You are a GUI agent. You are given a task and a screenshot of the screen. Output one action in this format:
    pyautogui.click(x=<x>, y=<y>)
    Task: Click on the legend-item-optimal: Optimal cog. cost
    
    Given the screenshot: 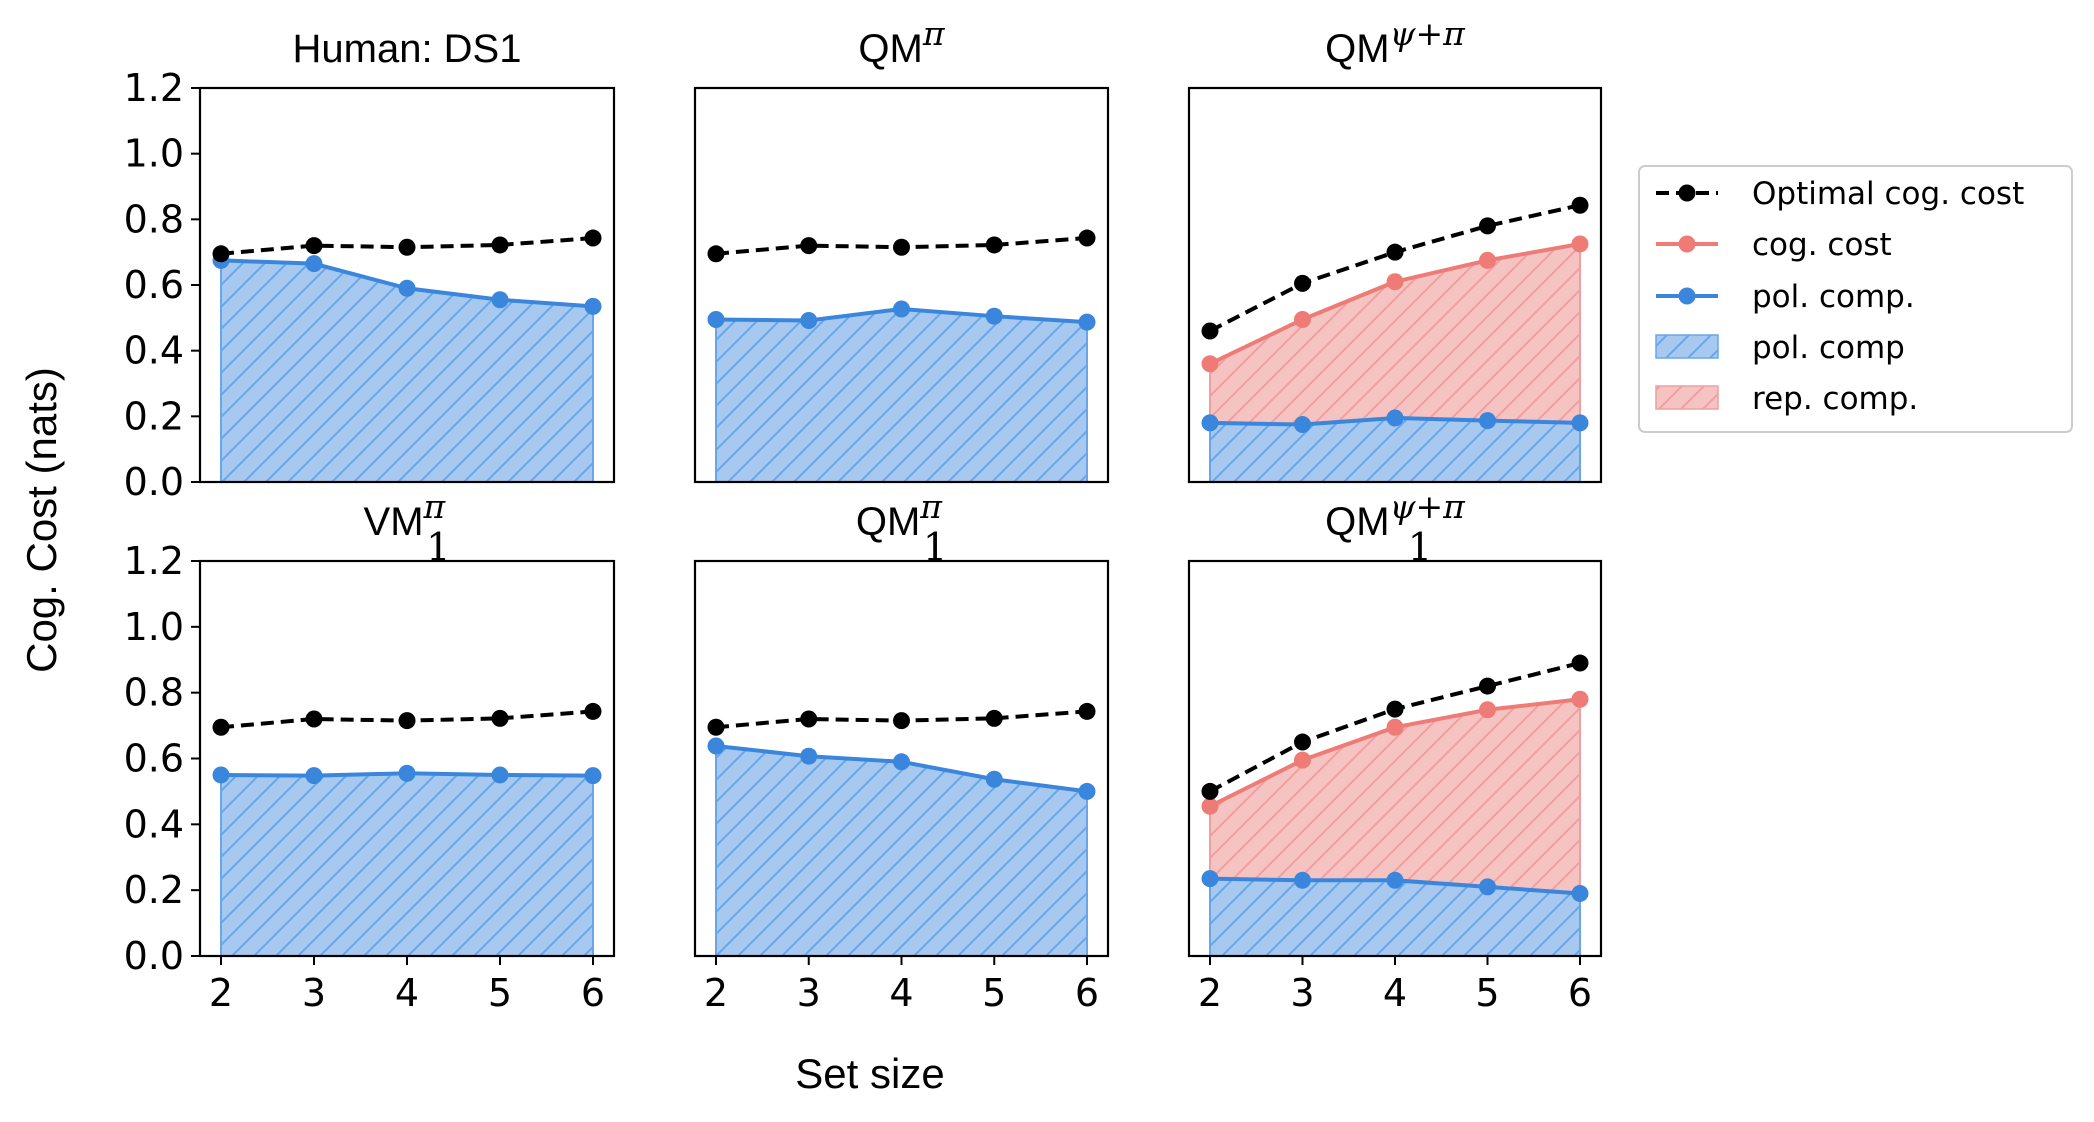 What is the action you would take?
    pyautogui.click(x=1840, y=194)
    